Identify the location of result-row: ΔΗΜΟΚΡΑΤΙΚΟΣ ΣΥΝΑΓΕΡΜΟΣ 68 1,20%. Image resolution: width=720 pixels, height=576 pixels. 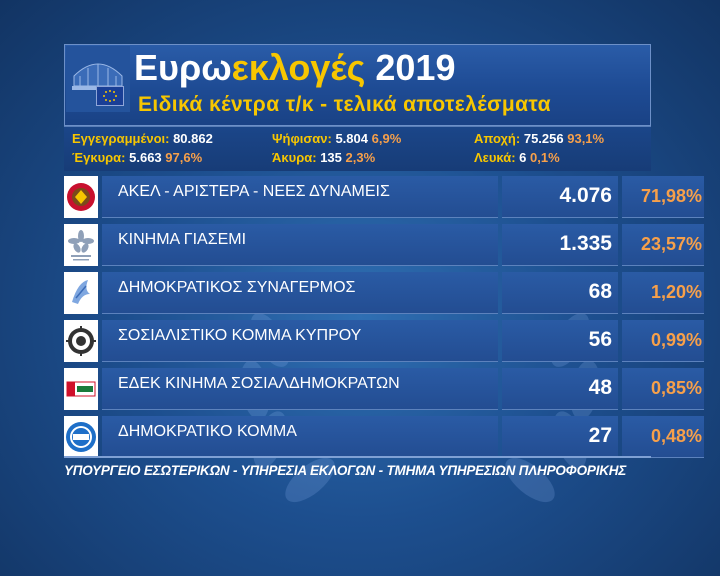
(384, 293).